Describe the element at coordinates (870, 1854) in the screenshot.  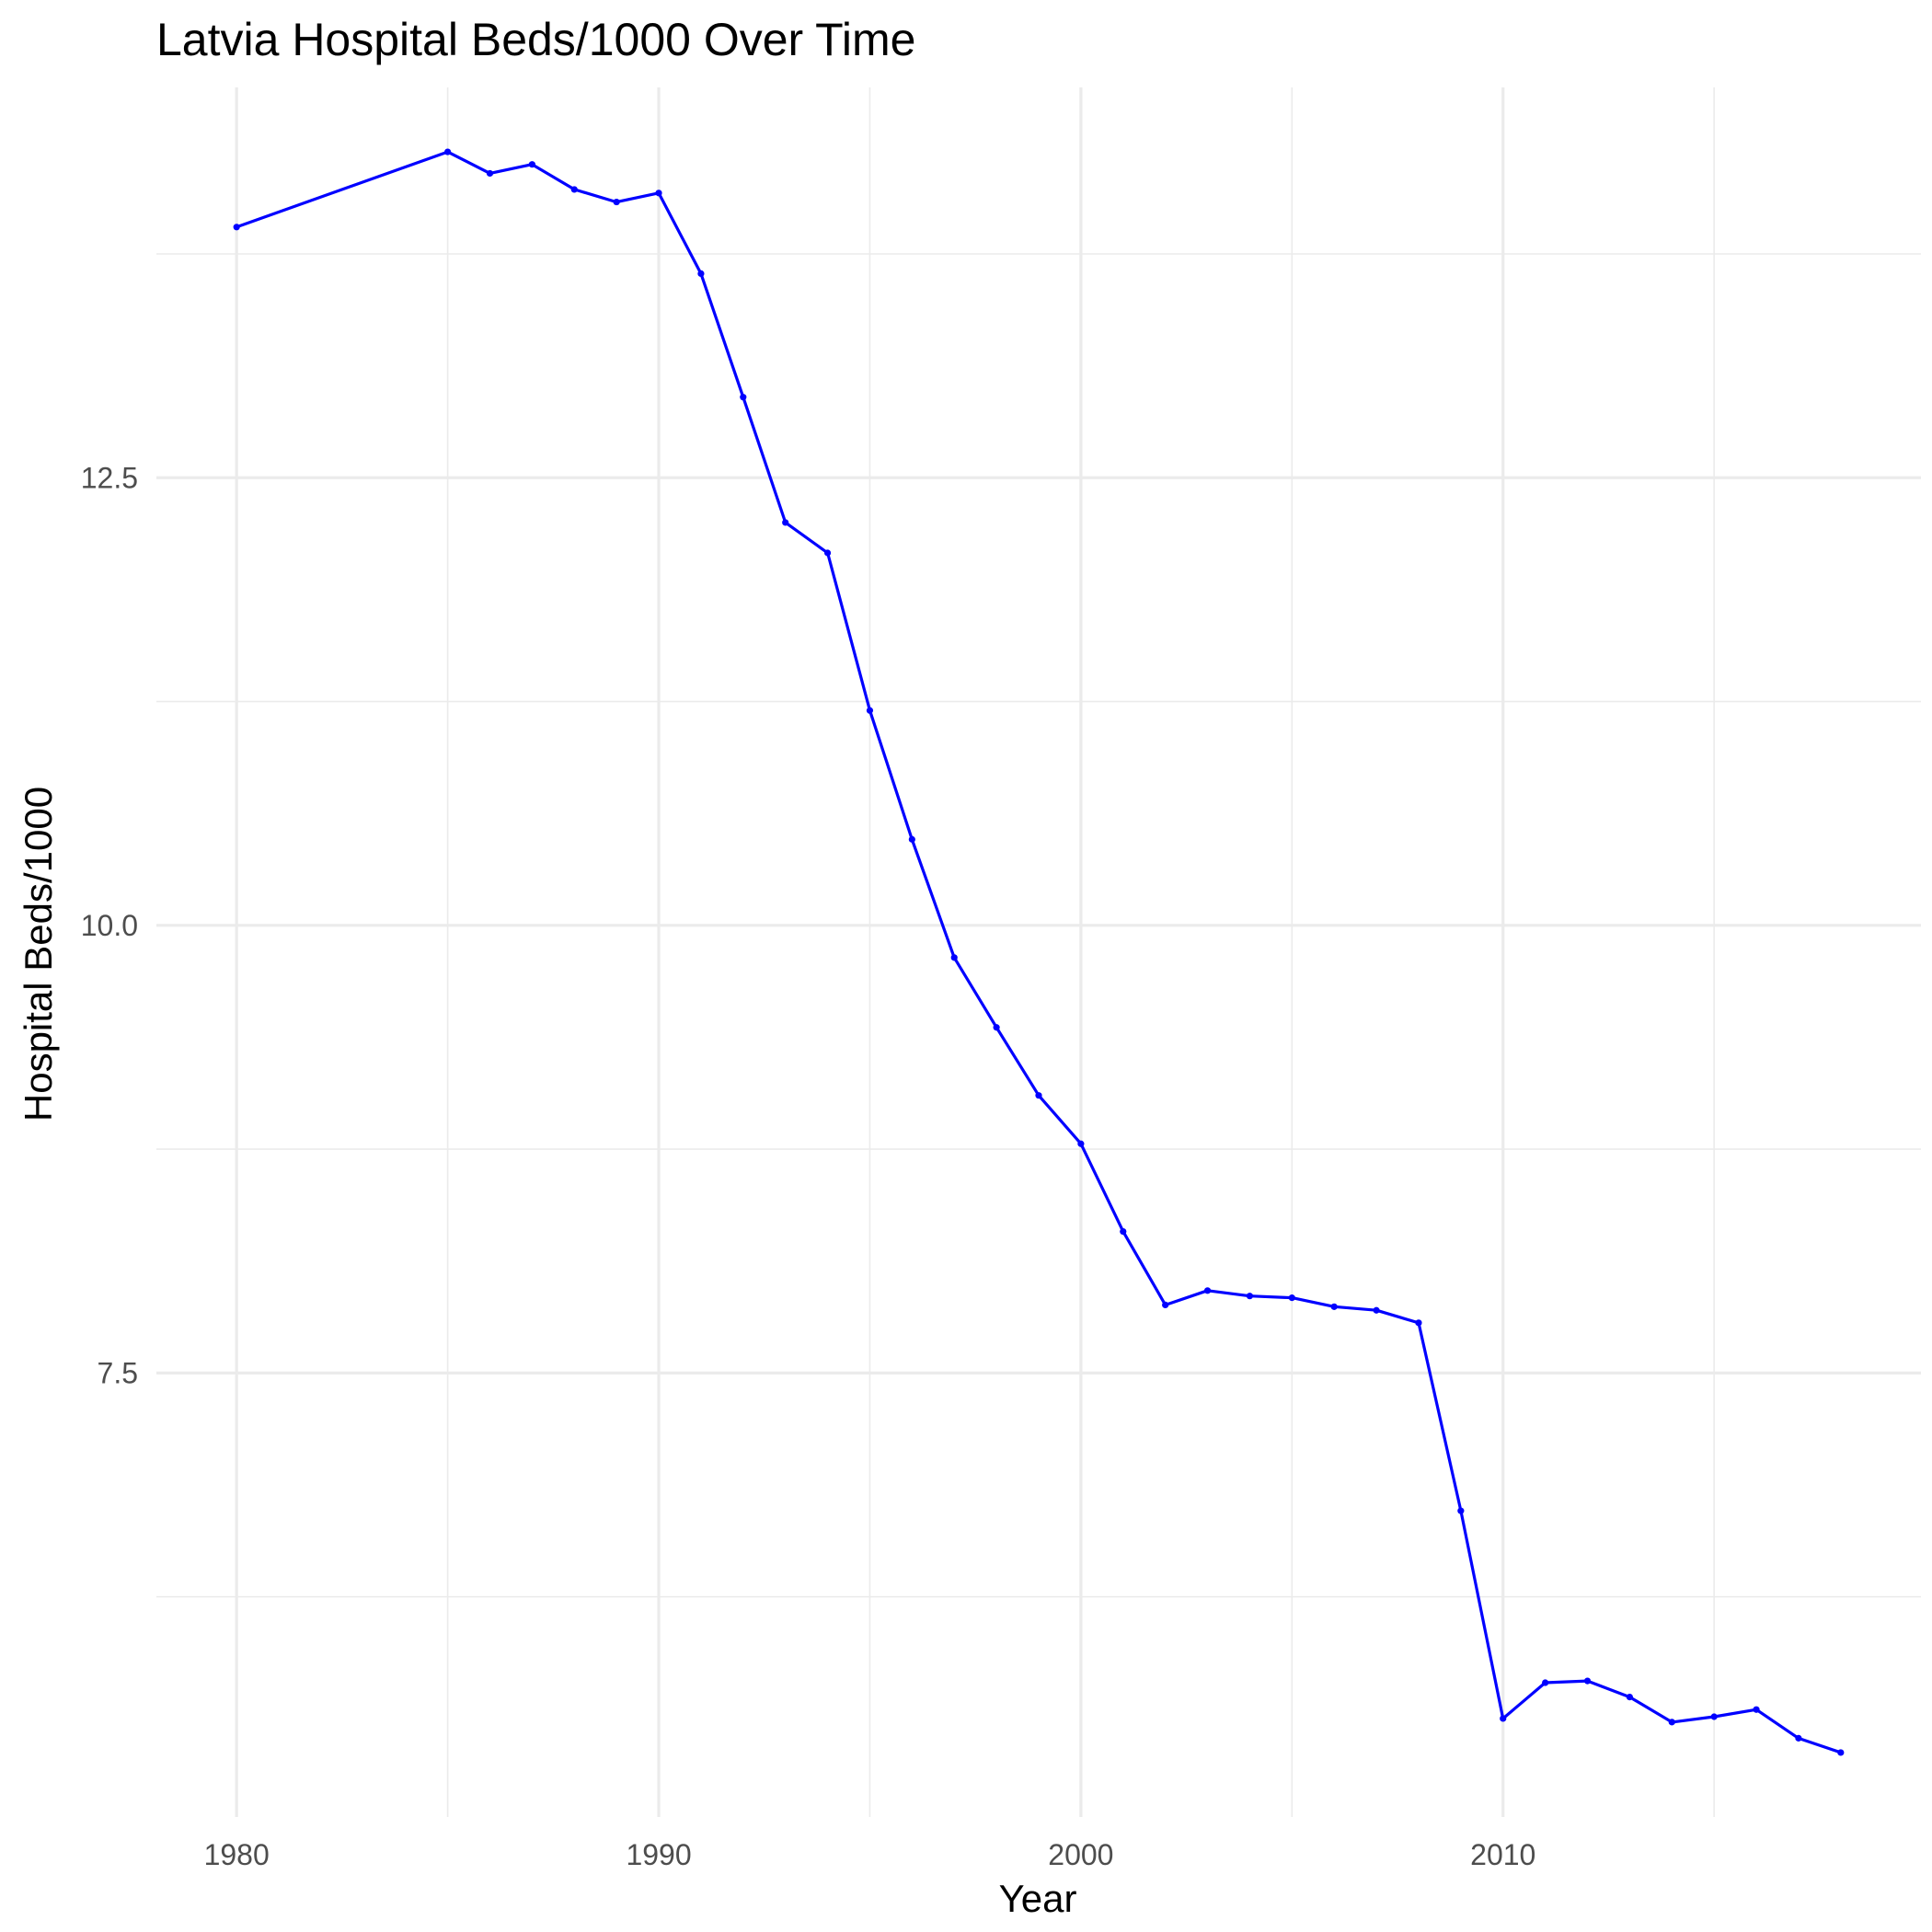
I see `x-axis-tick-labels: 1980 1990 2000 2010` at that location.